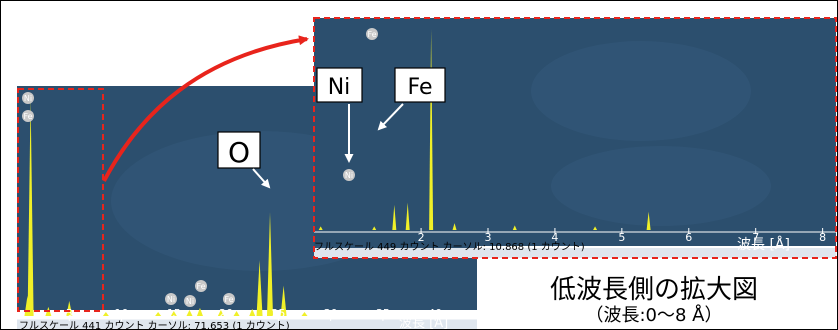  What do you see at coordinates (654, 315) in the screenshot?
I see `zoom-caption-range: （波長:0〜8 Å）` at bounding box center [654, 315].